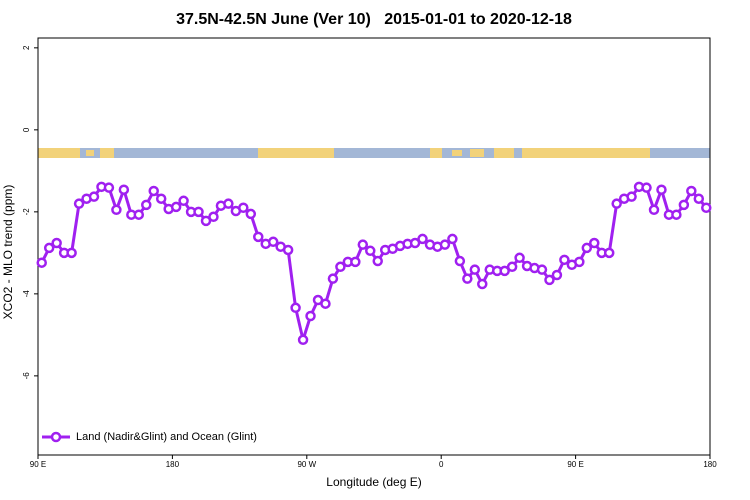 Image resolution: width=750 pixels, height=500 pixels. What do you see at coordinates (373, 482) in the screenshot?
I see `x-axis-label: Longitude (deg E)` at bounding box center [373, 482].